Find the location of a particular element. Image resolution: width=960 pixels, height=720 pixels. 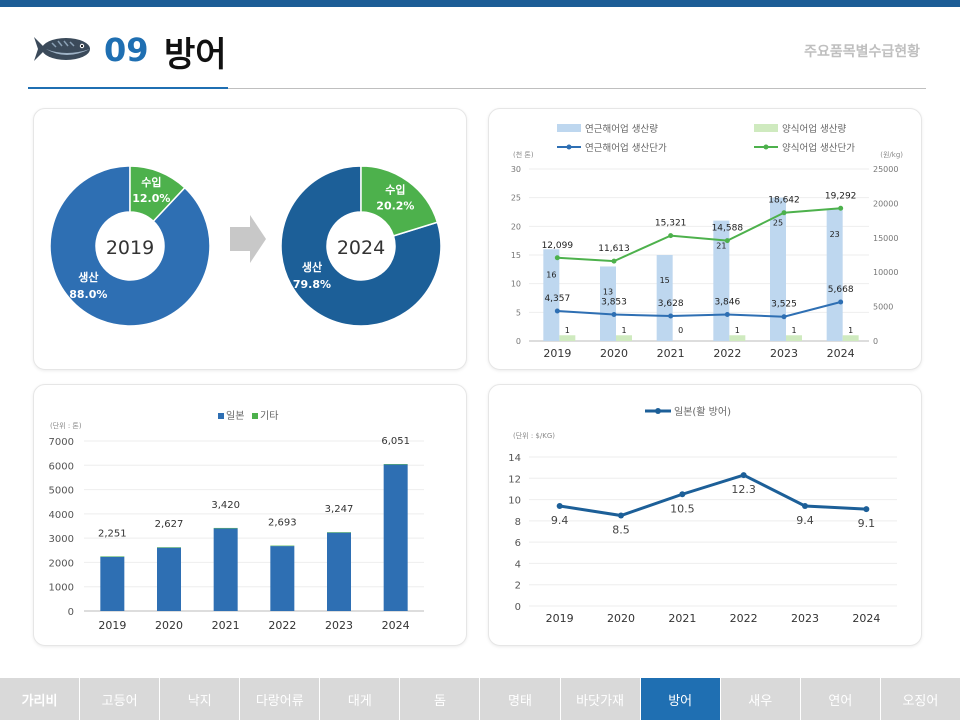

data-label-total: 2,251 is located at coordinates (112, 533).